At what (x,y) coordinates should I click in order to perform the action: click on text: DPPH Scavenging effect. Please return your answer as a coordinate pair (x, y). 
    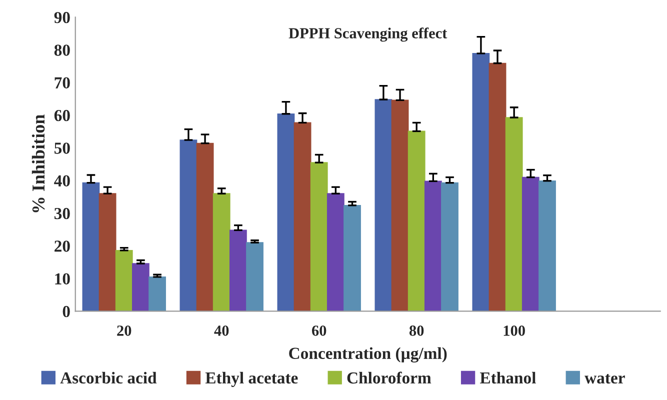
    Looking at the image, I should click on (368, 35).